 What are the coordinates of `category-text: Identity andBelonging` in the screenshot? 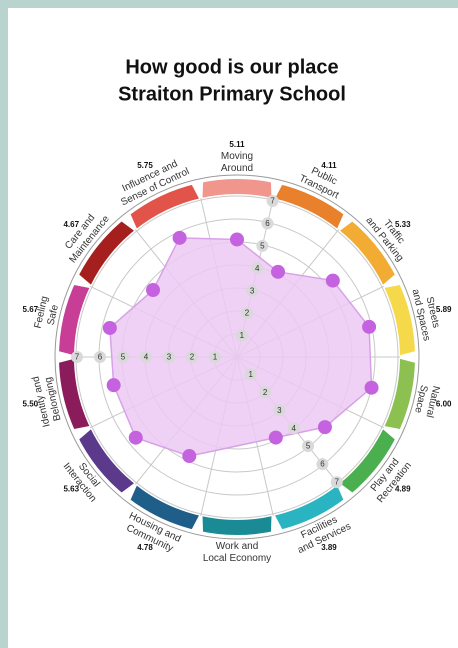 It's located at (47, 401).